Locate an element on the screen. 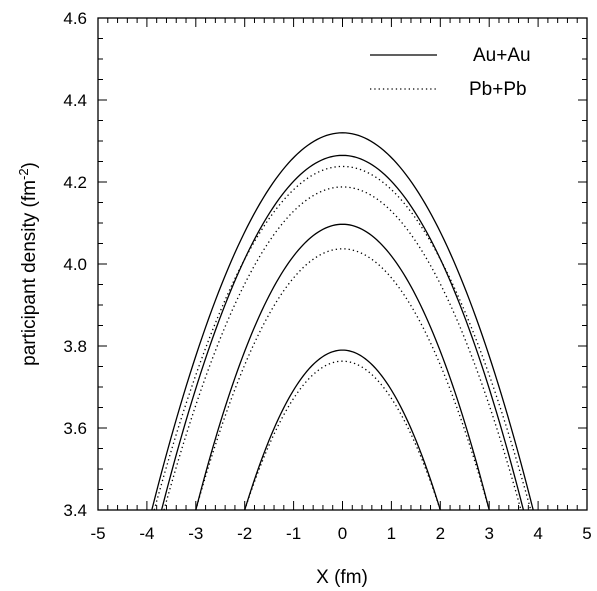 The width and height of the screenshot is (597, 591). y-axis-label-main: participant density (fm is located at coordinates (29, 273).